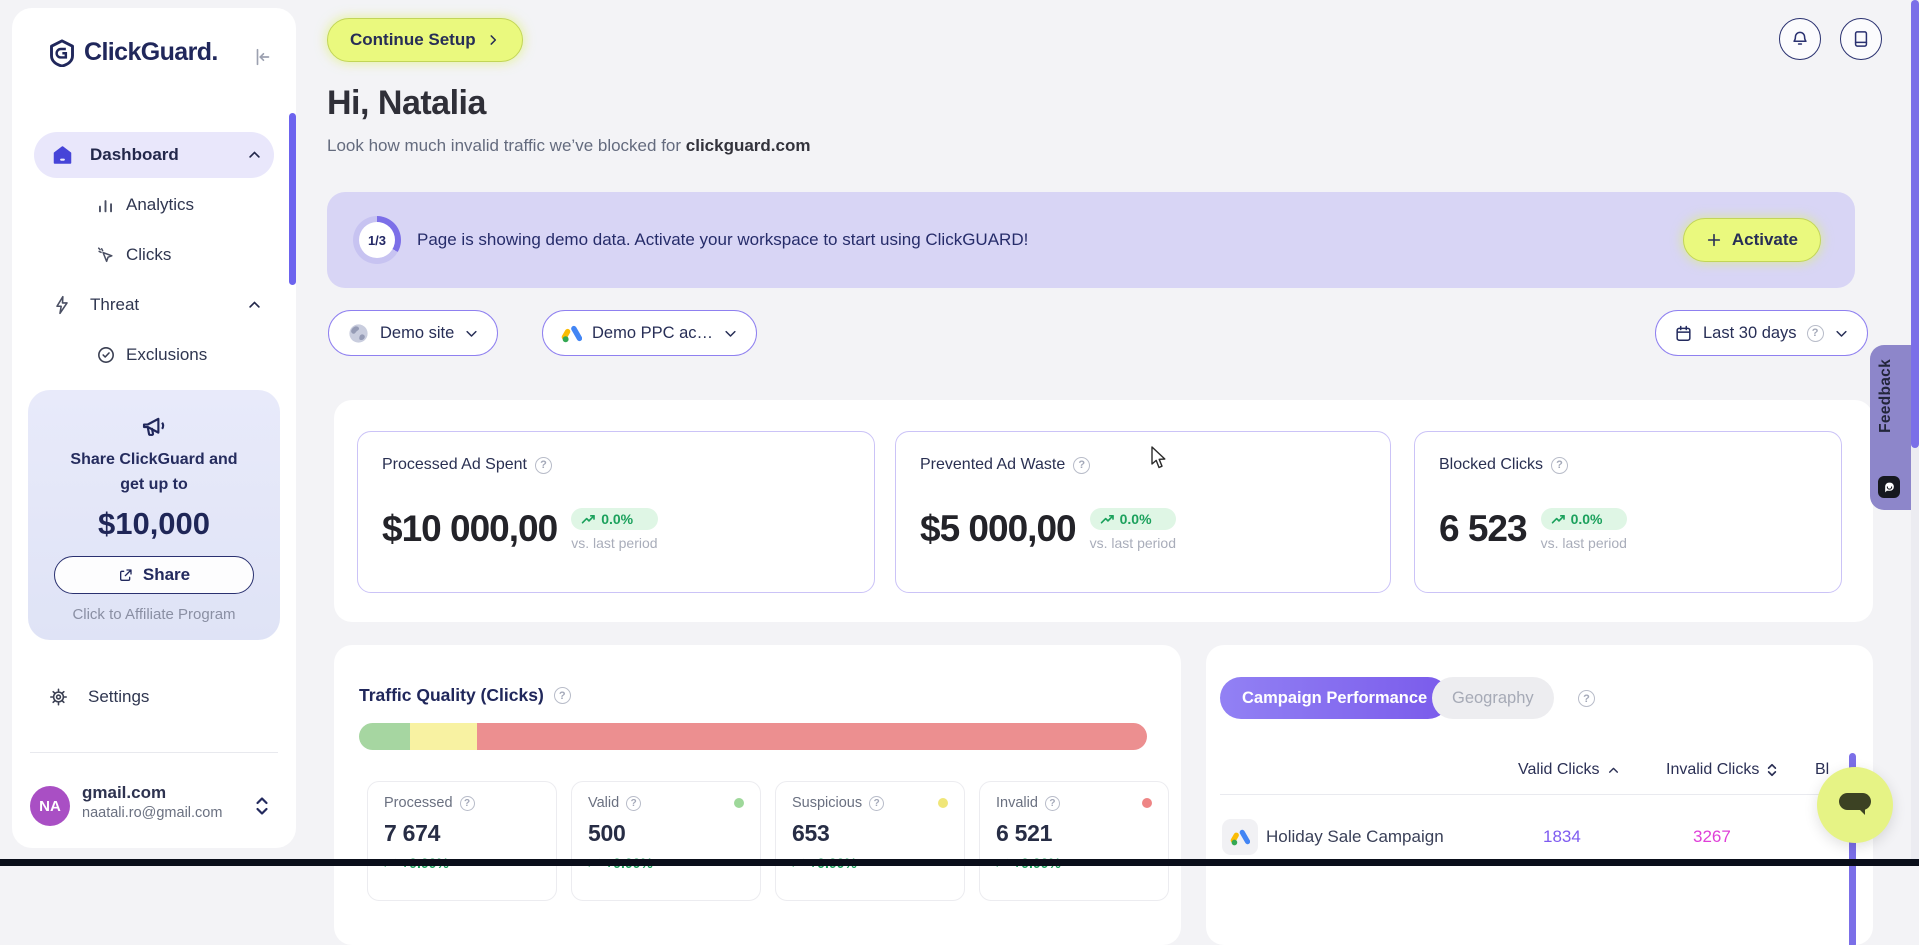 The height and width of the screenshot is (945, 1919). I want to click on kpi-title: Blocked Clicks, so click(1491, 464).